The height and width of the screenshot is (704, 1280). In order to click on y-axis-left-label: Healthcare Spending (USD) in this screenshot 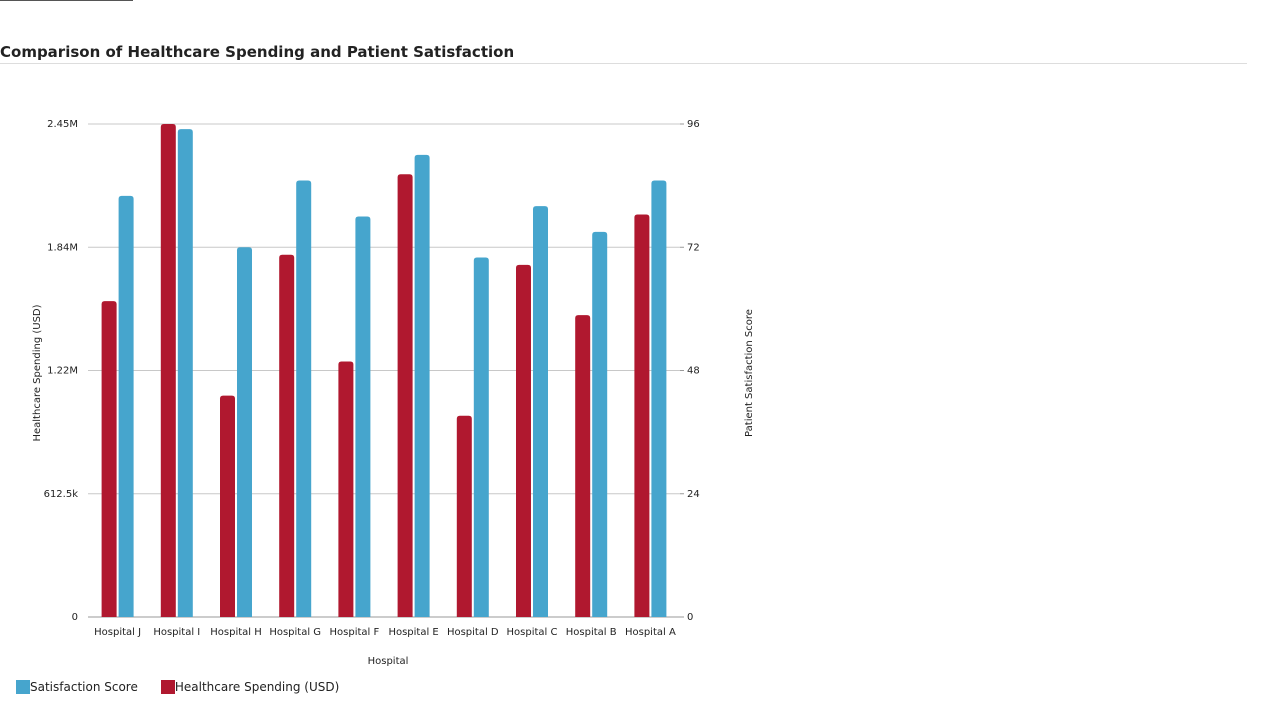, I will do `click(37, 372)`.